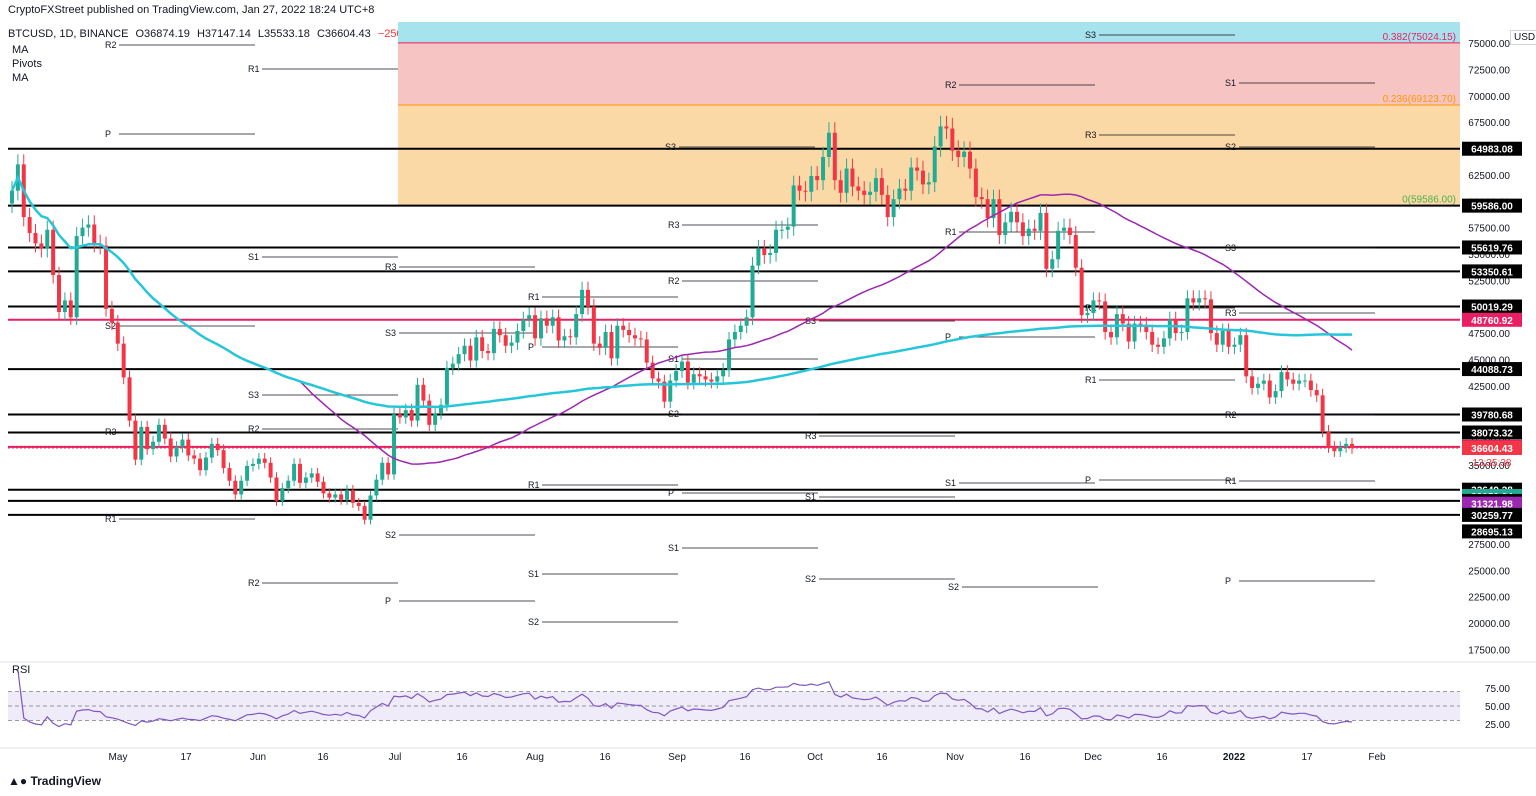  Describe the element at coordinates (1489, 360) in the screenshot. I see `y-tick-label: 45000.00` at that location.